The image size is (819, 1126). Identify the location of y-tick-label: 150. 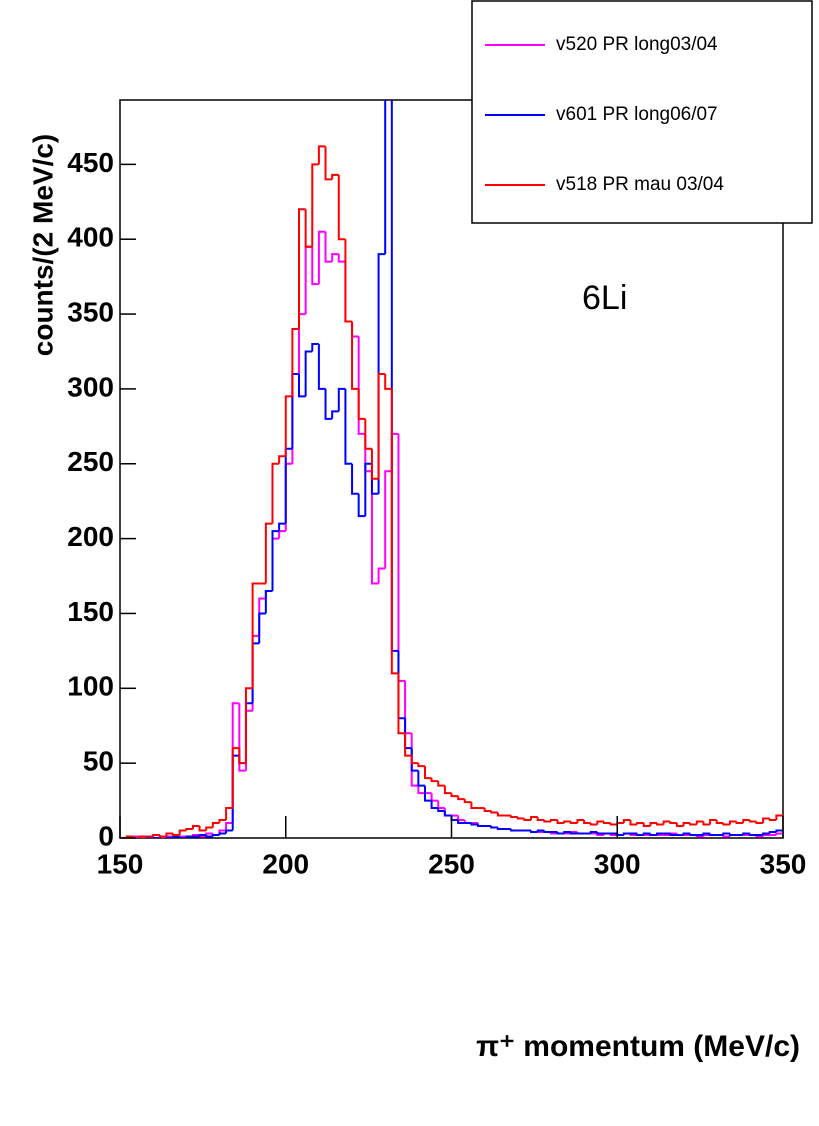
(90, 611).